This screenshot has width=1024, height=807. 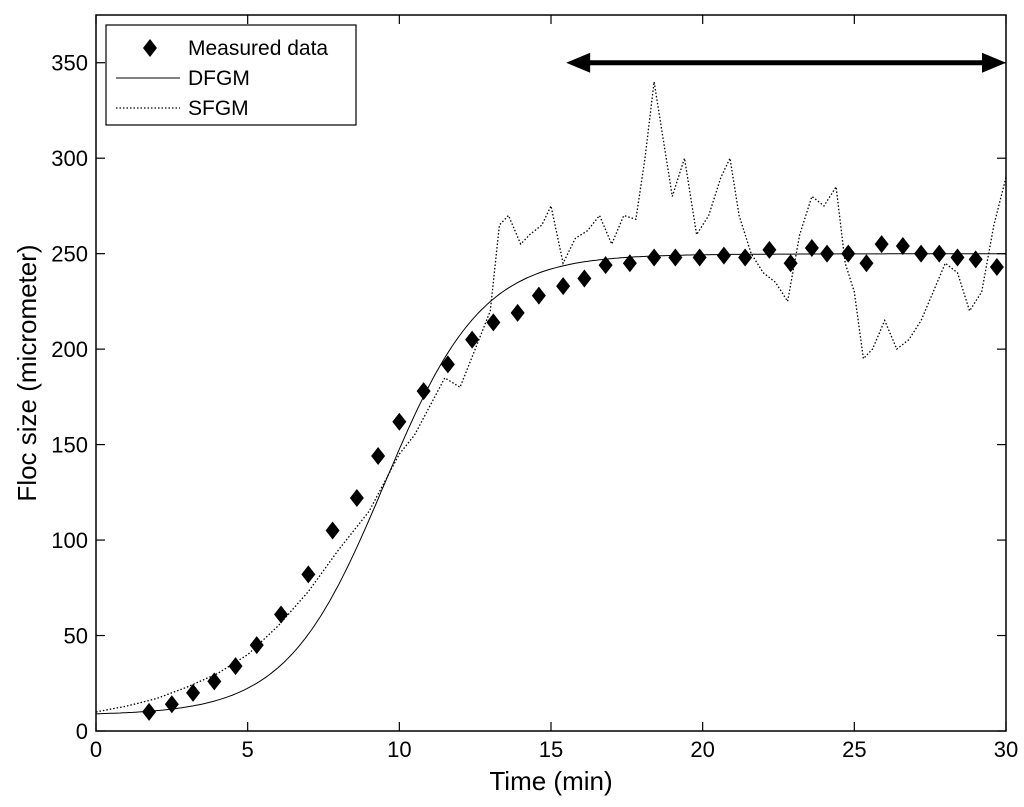 I want to click on x-tick-label: 15, so click(x=551, y=749).